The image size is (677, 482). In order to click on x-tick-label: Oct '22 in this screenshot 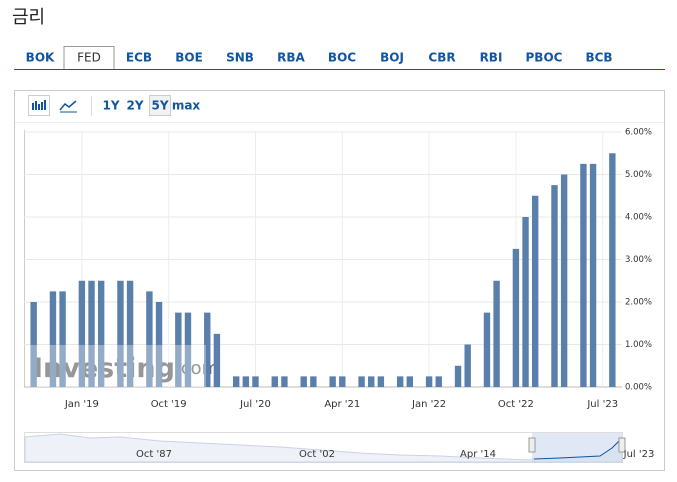, I will do `click(516, 404)`.